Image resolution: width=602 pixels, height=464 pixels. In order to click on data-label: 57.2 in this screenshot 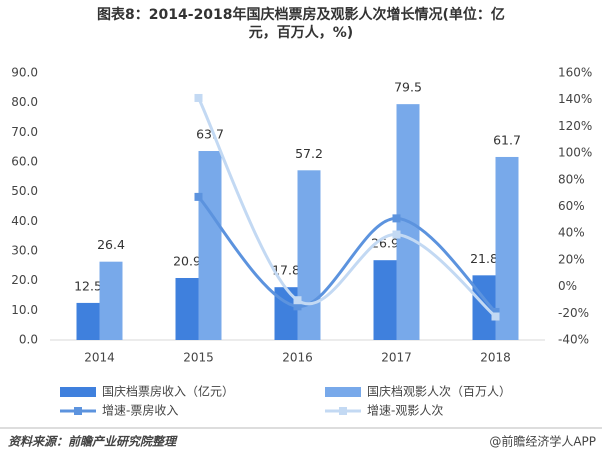, I will do `click(309, 153)`.